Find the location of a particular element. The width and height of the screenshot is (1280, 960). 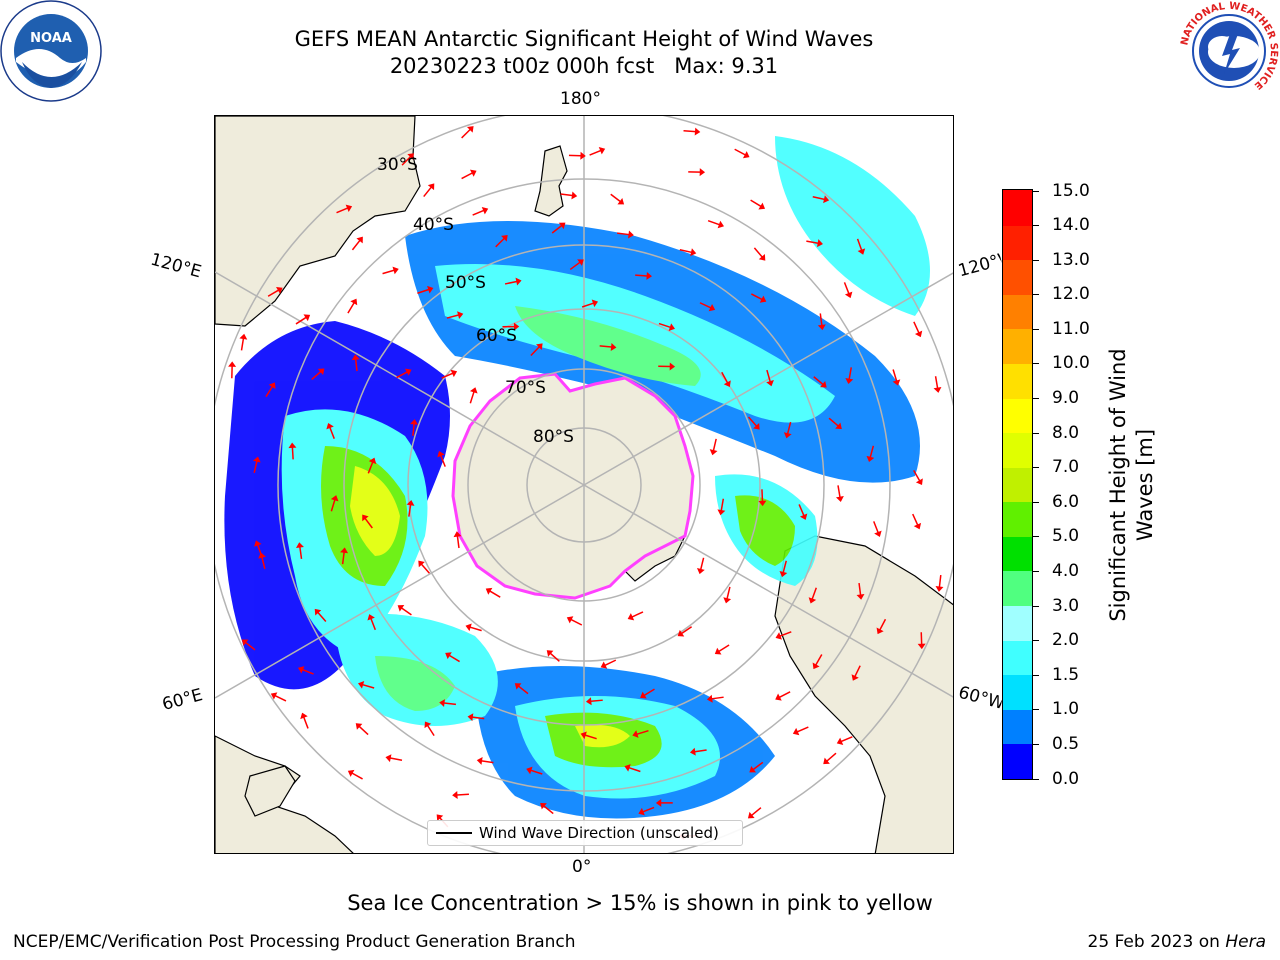

colorbar-tick-label: 12.0 is located at coordinates (1071, 294).